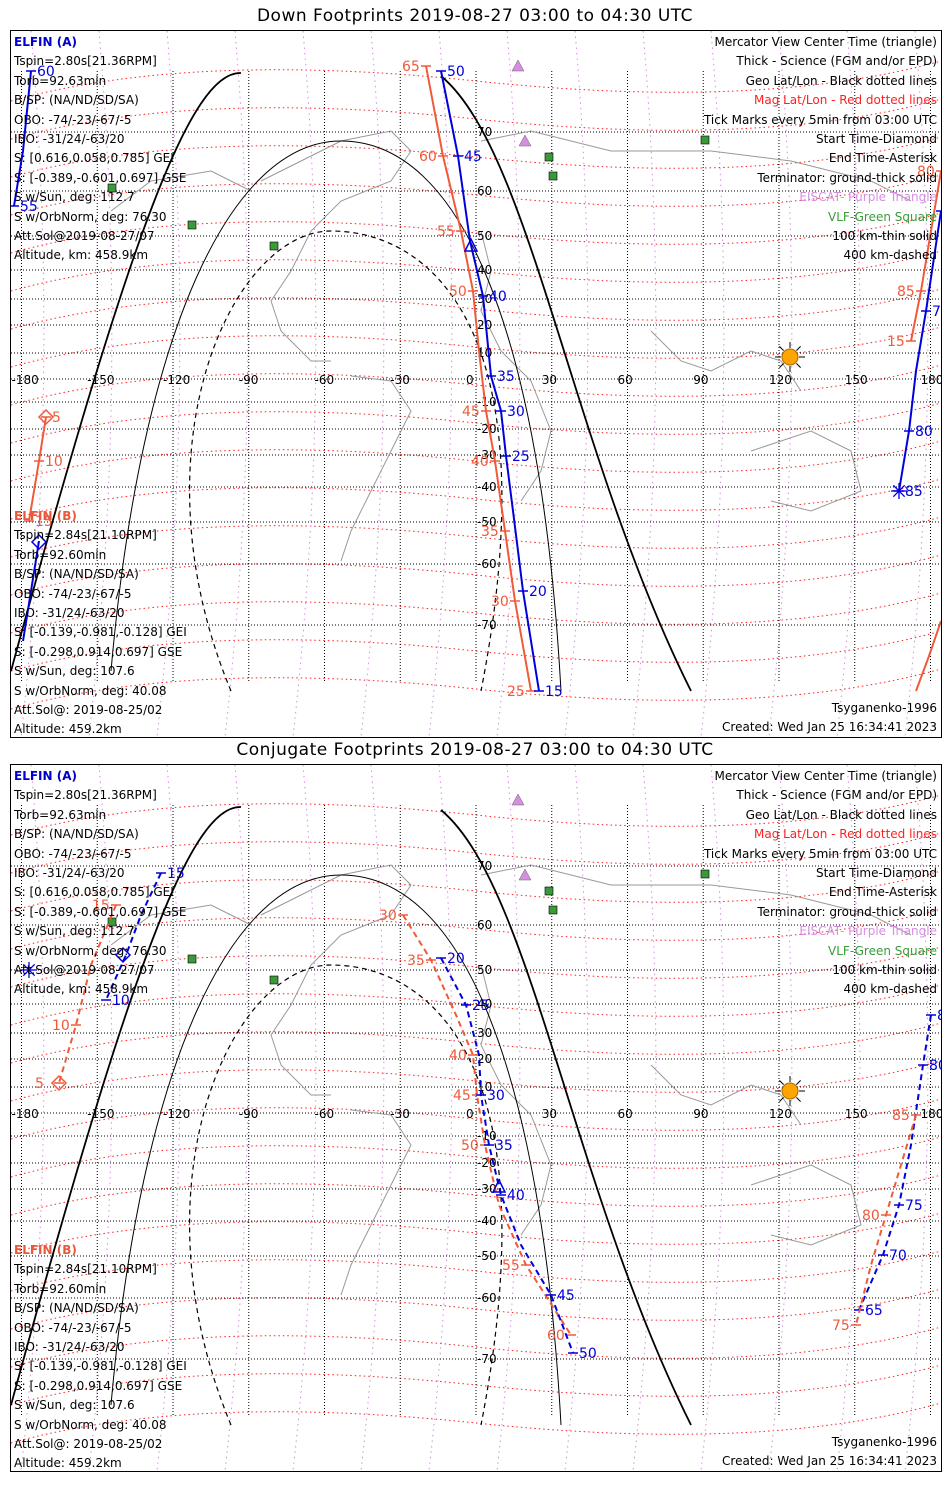 The height and width of the screenshot is (1500, 950). What do you see at coordinates (521, 457) in the screenshot?
I see `elfin-a-down-track-tick-label: 25` at bounding box center [521, 457].